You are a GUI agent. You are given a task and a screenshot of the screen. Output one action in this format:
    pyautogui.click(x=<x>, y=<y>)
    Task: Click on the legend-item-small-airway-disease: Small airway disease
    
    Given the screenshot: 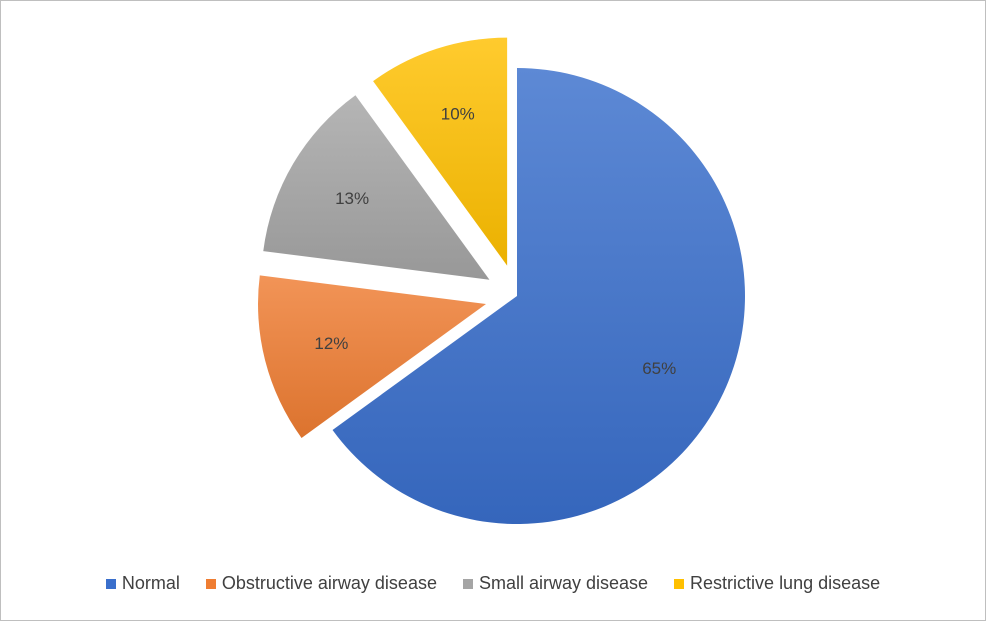 What is the action you would take?
    pyautogui.click(x=555, y=583)
    